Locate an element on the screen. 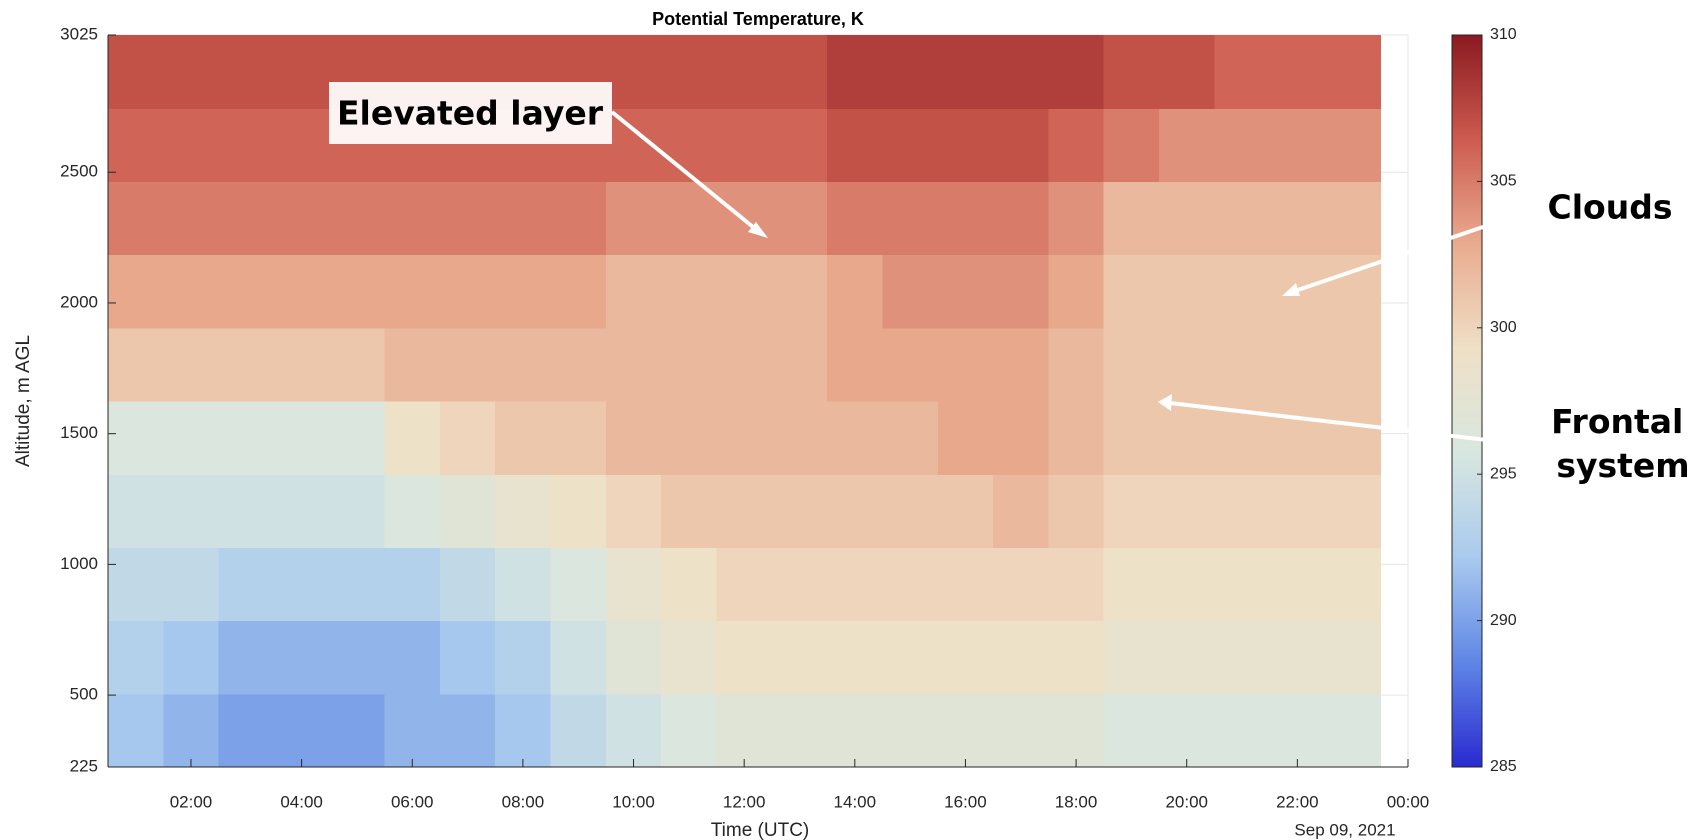  y-axis-label: Altitude, m AGL is located at coordinates (23, 401).